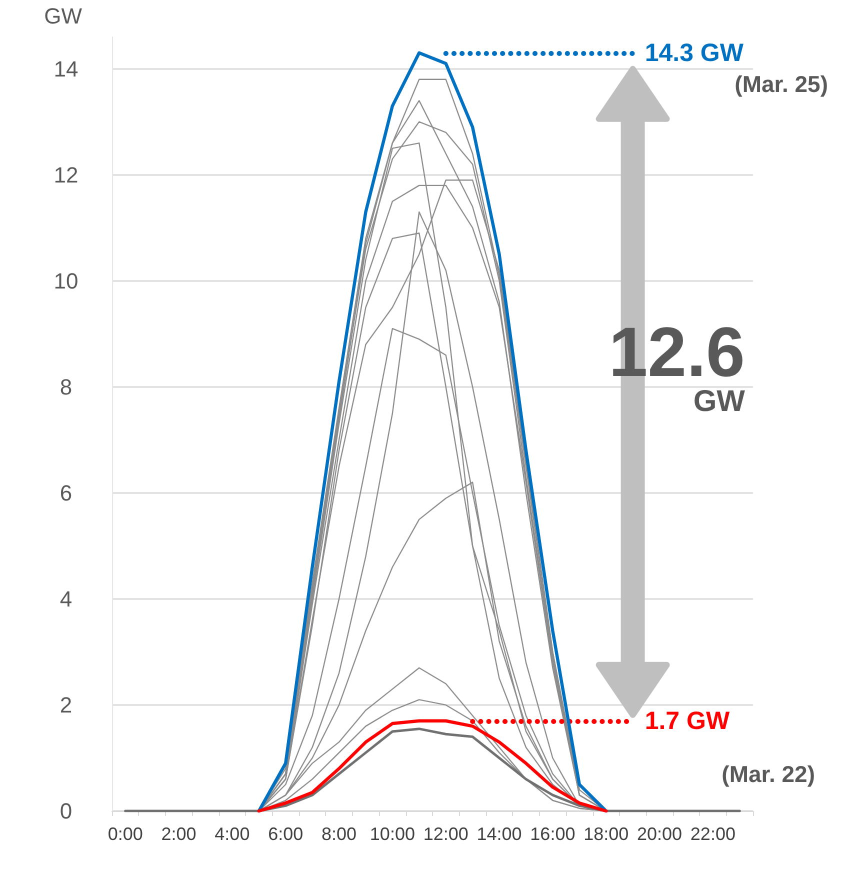  Describe the element at coordinates (659, 834) in the screenshot. I see `x-tick-label: 20:00` at that location.